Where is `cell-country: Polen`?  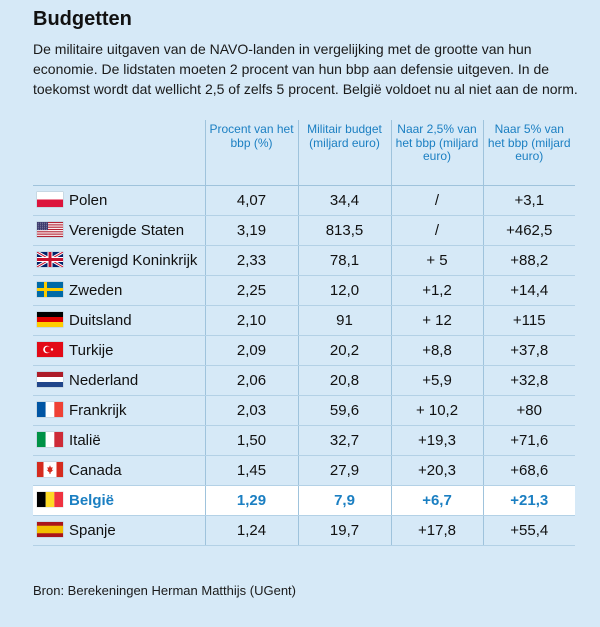
cell-country: Polen is located at coordinates (119, 200).